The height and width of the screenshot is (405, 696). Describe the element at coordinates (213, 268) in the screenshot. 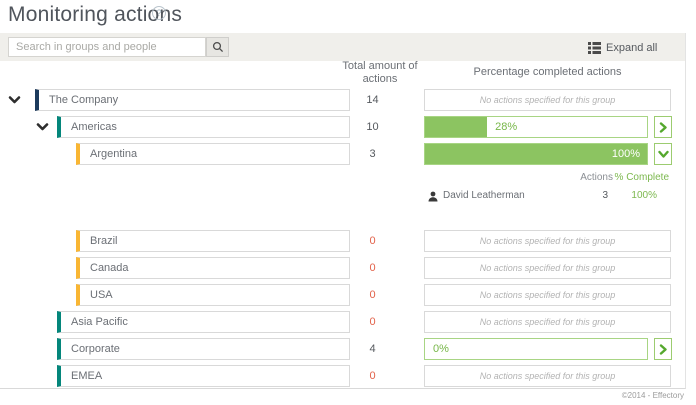

I see `group-name-box: Canada` at that location.